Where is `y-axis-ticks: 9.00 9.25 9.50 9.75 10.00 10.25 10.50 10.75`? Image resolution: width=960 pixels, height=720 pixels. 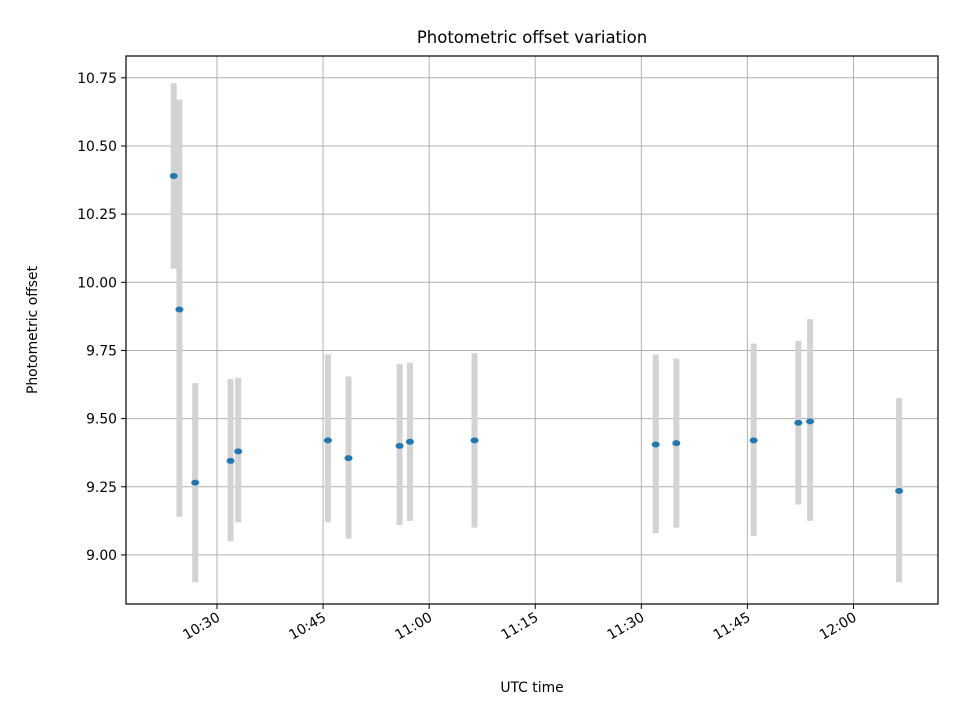 y-axis-ticks: 9.00 9.25 9.50 9.75 10.00 10.25 10.50 10.75 is located at coordinates (101, 317).